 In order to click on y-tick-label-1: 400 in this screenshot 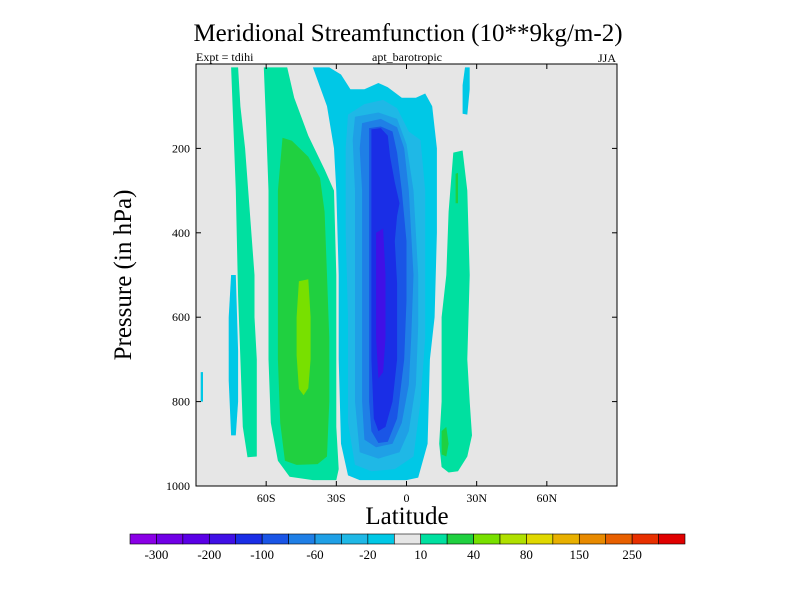, I will do `click(181, 233)`.